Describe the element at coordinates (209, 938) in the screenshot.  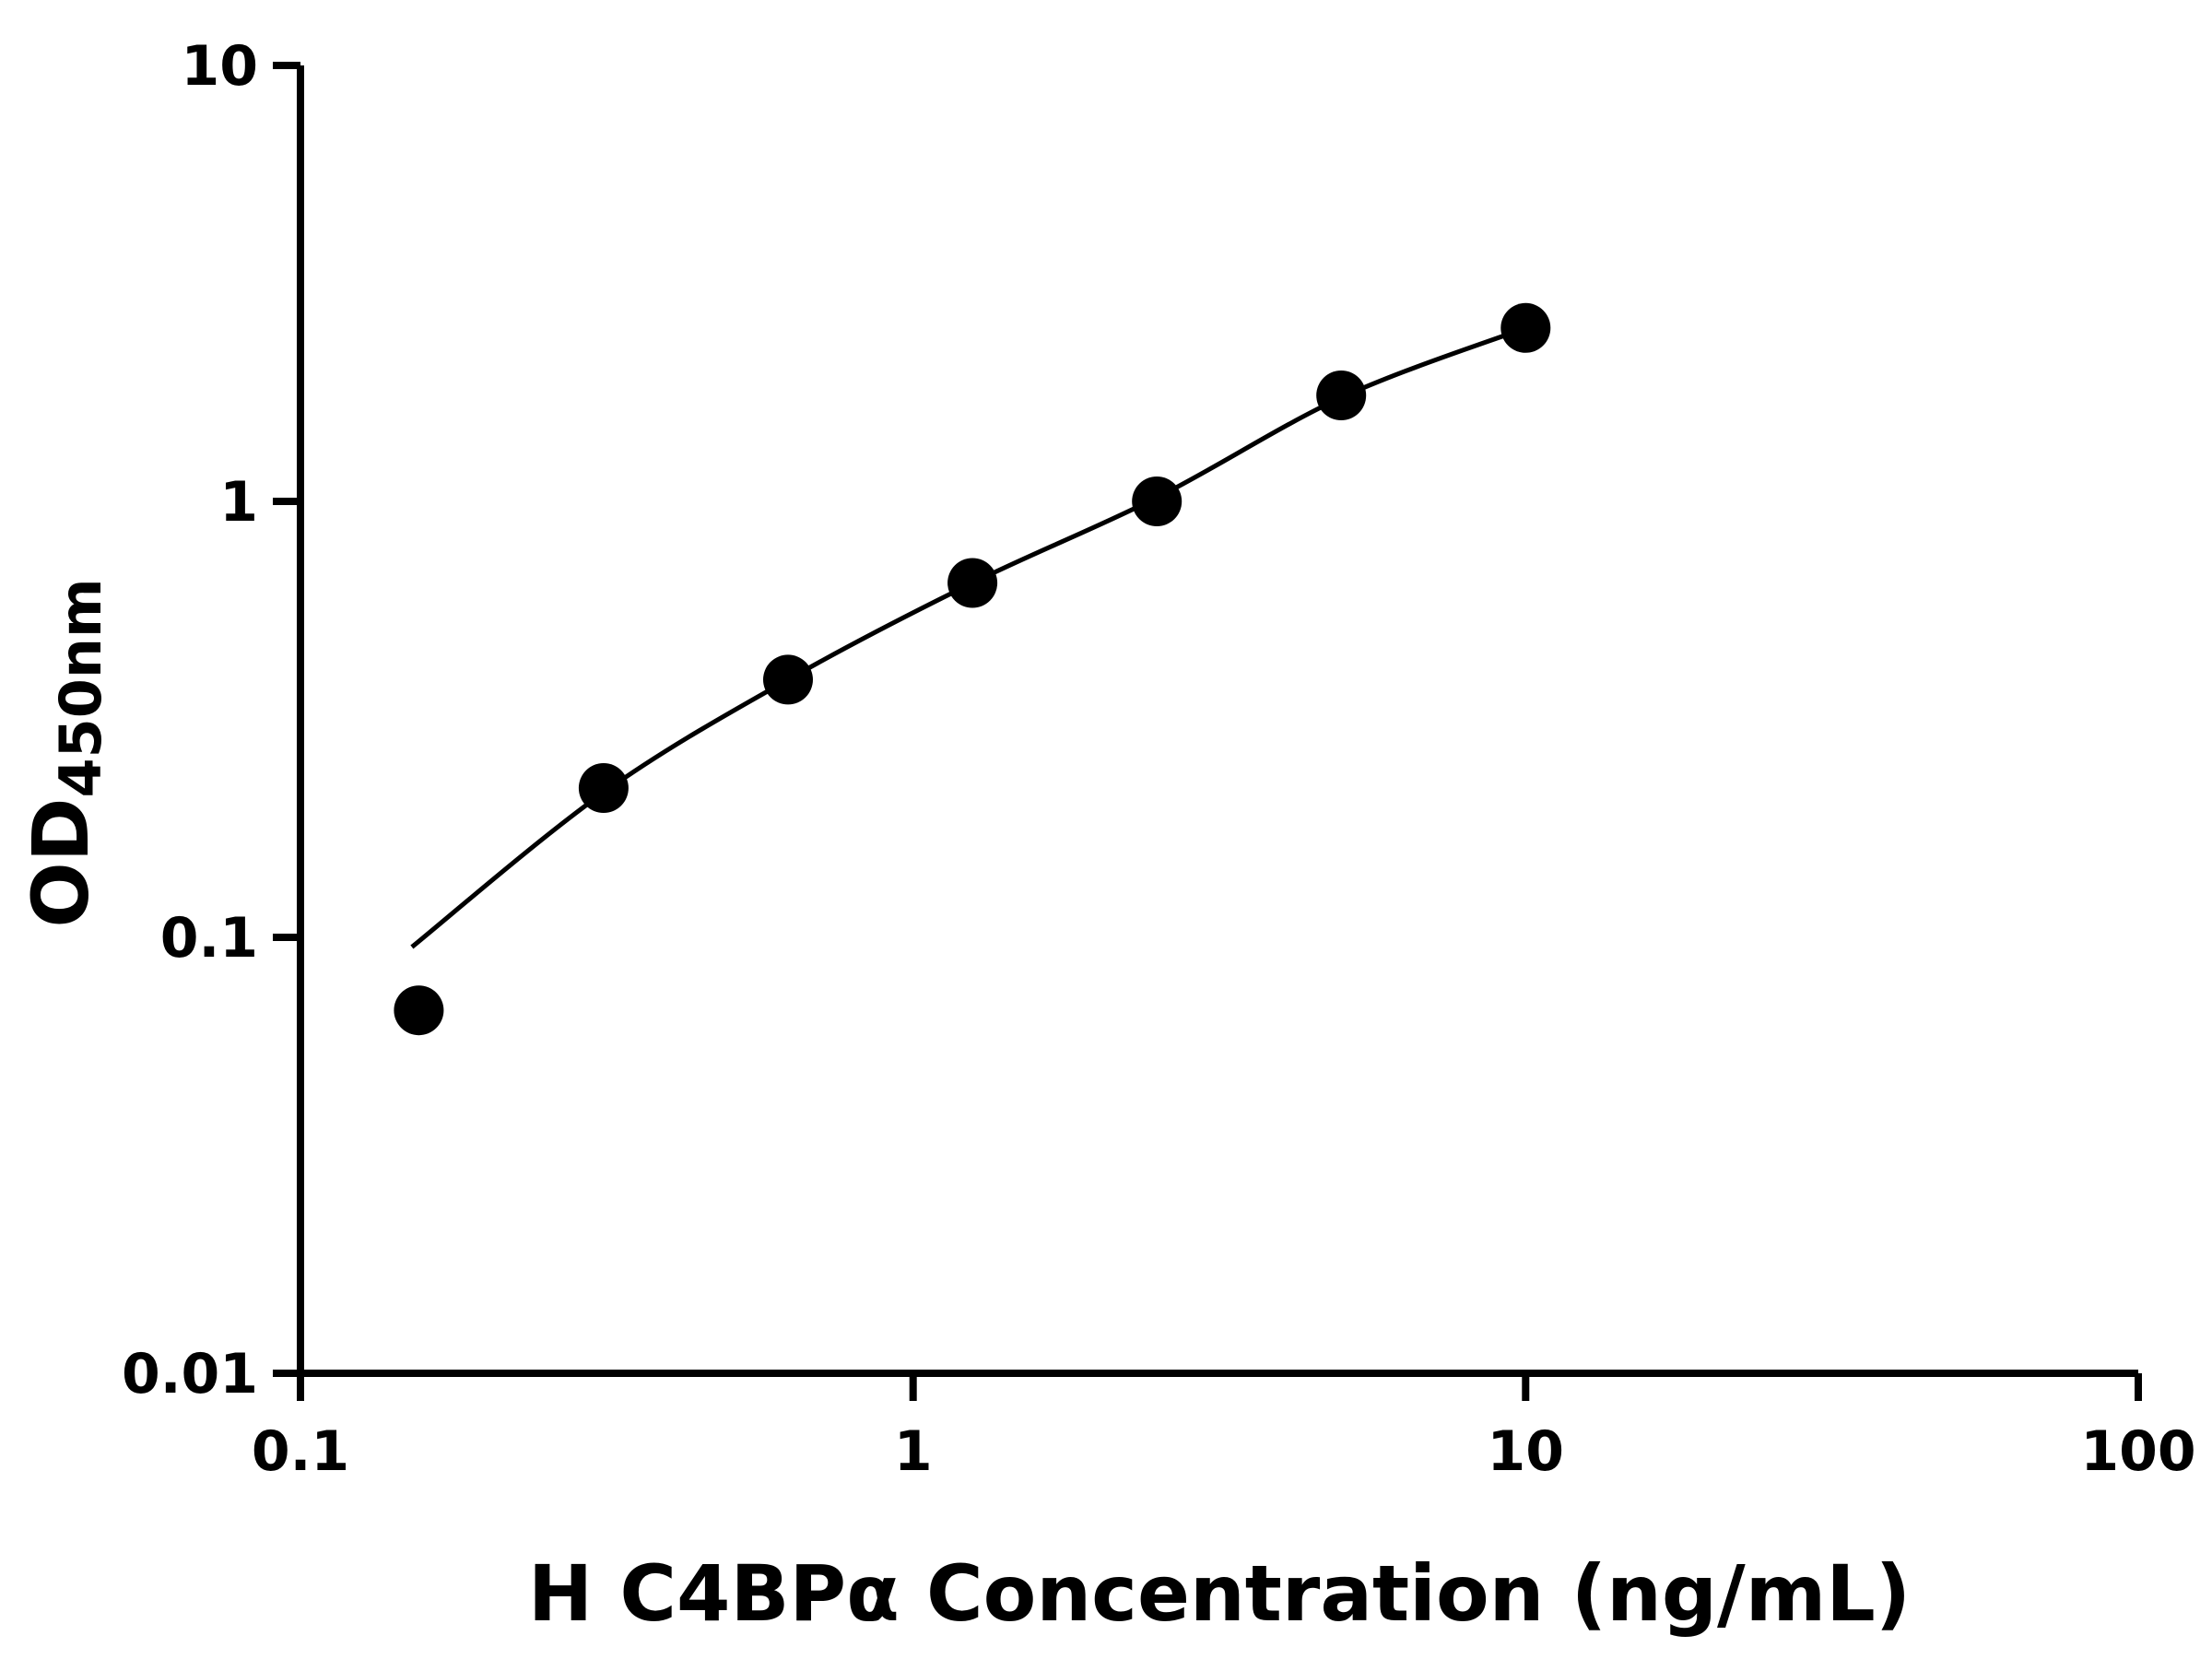
I see `y-tick-label: 0.1` at that location.